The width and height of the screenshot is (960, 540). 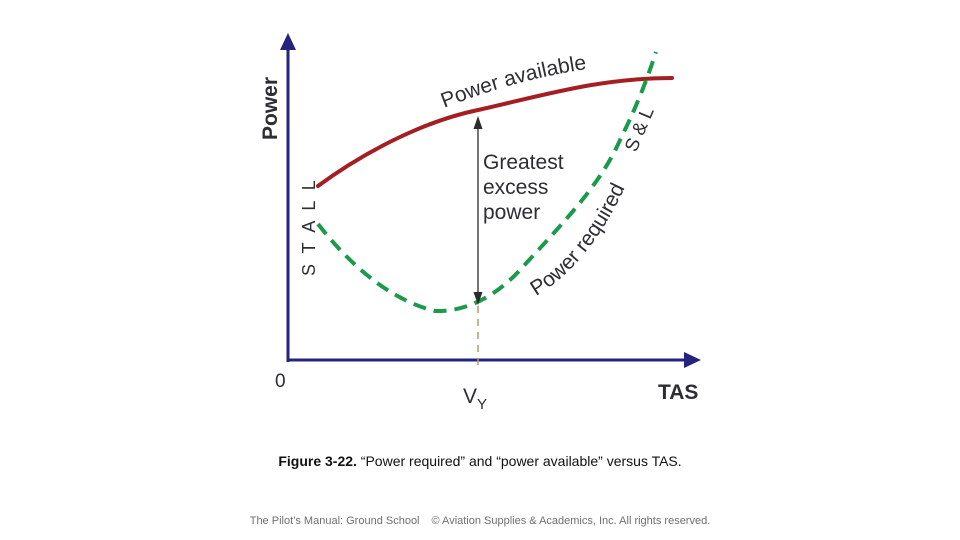 I want to click on x-axis-arrowhead, so click(x=692, y=360).